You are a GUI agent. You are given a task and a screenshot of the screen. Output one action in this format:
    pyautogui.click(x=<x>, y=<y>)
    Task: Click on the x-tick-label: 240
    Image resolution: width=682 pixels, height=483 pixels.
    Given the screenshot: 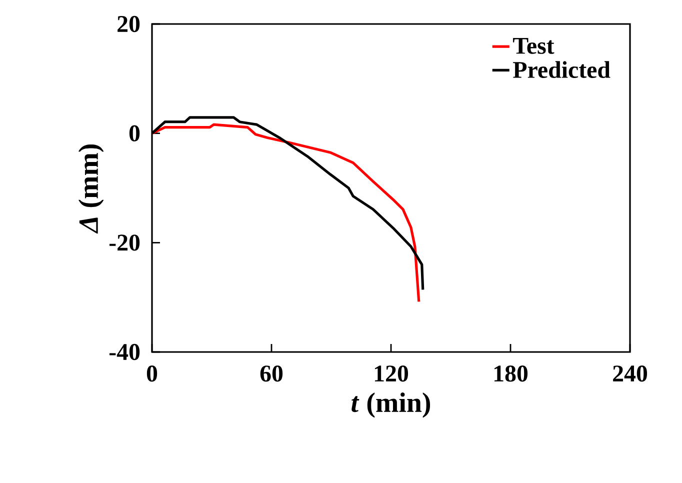 What is the action you would take?
    pyautogui.click(x=630, y=374)
    